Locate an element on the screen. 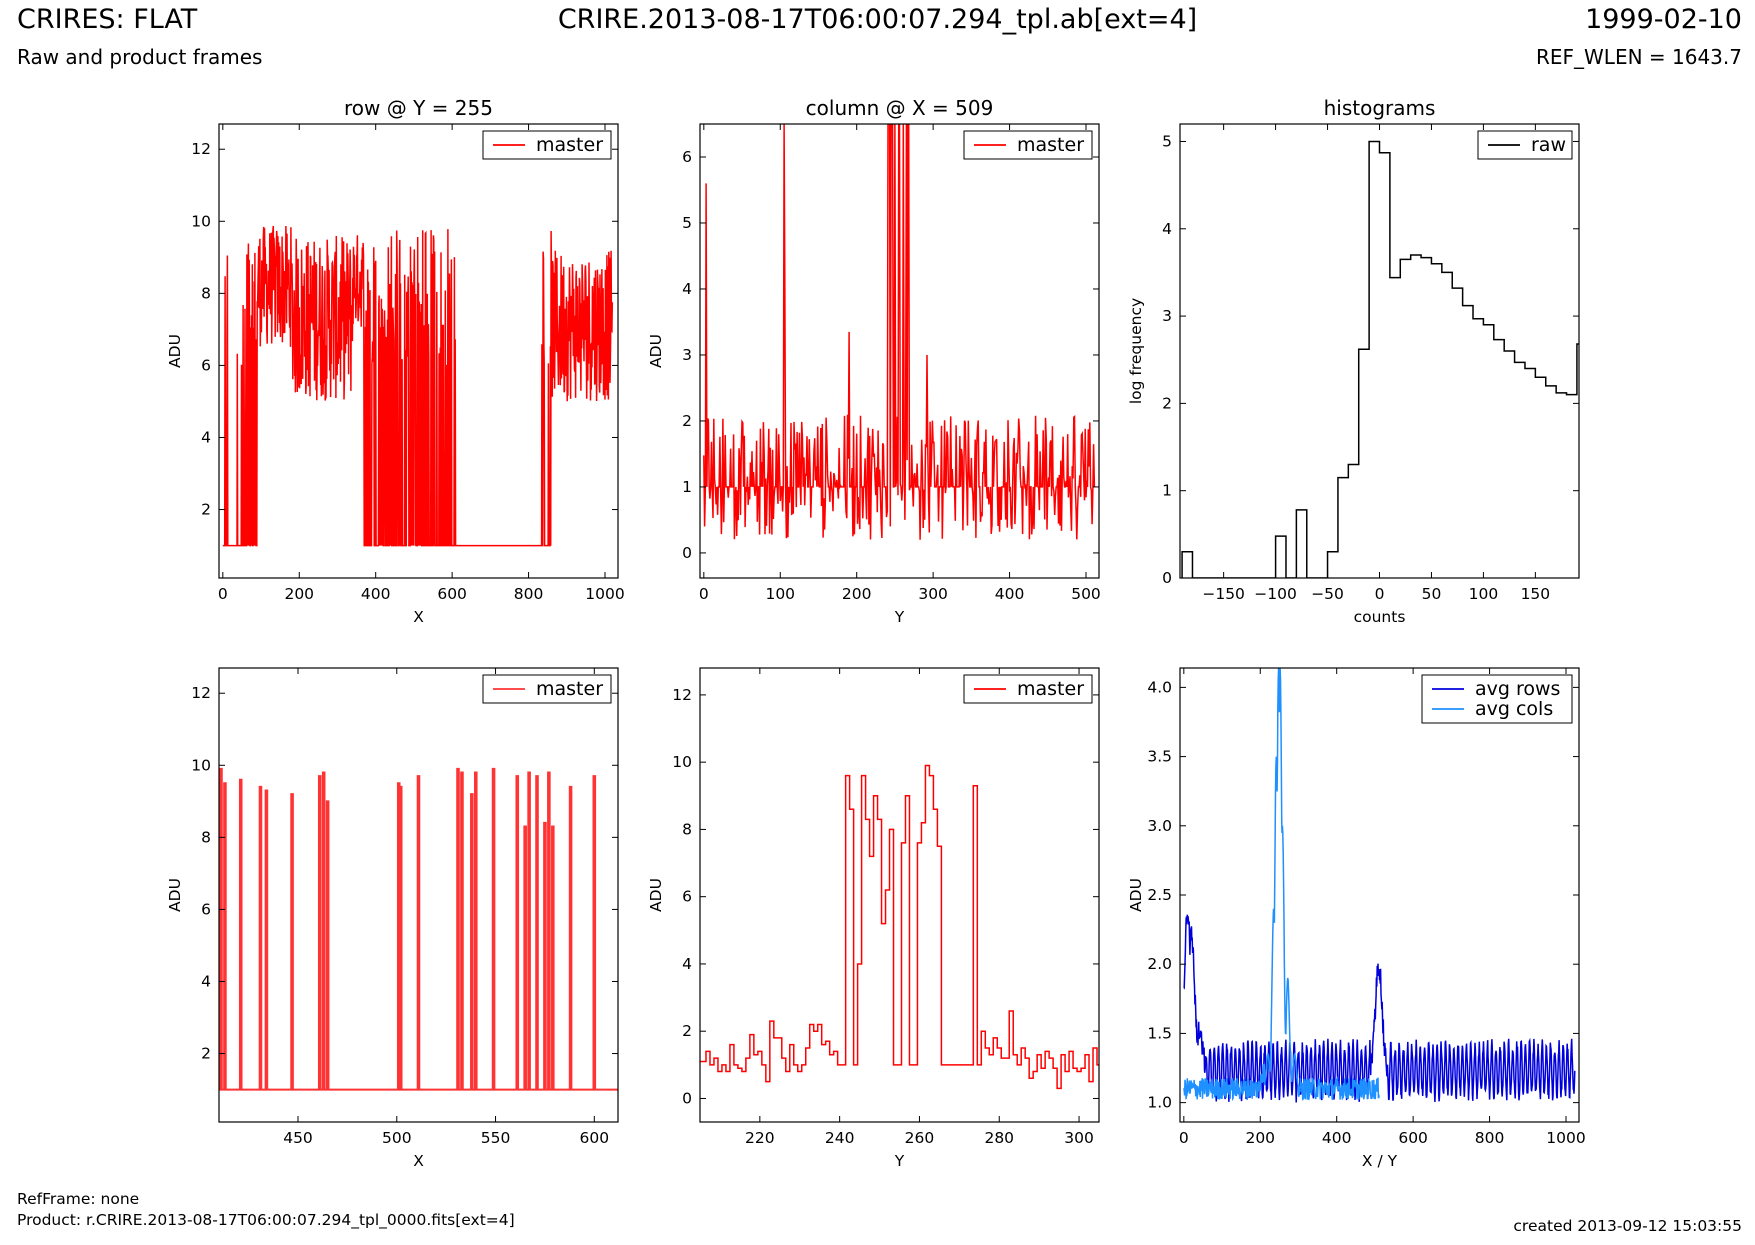  chart-colzoom: 220 240 260 280 300 0 2 4 6 8 10 12 Y ADU master is located at coordinates (873, 918).